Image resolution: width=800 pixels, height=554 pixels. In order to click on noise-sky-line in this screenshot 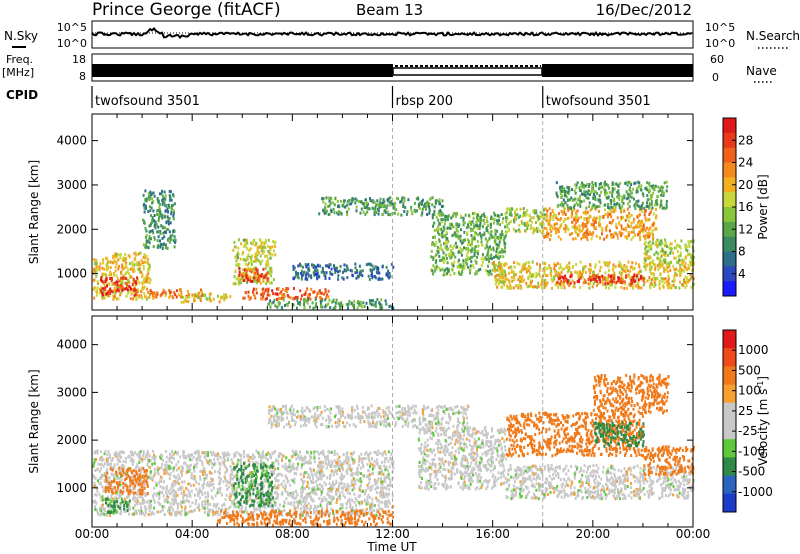, I will do `click(392, 33)`.